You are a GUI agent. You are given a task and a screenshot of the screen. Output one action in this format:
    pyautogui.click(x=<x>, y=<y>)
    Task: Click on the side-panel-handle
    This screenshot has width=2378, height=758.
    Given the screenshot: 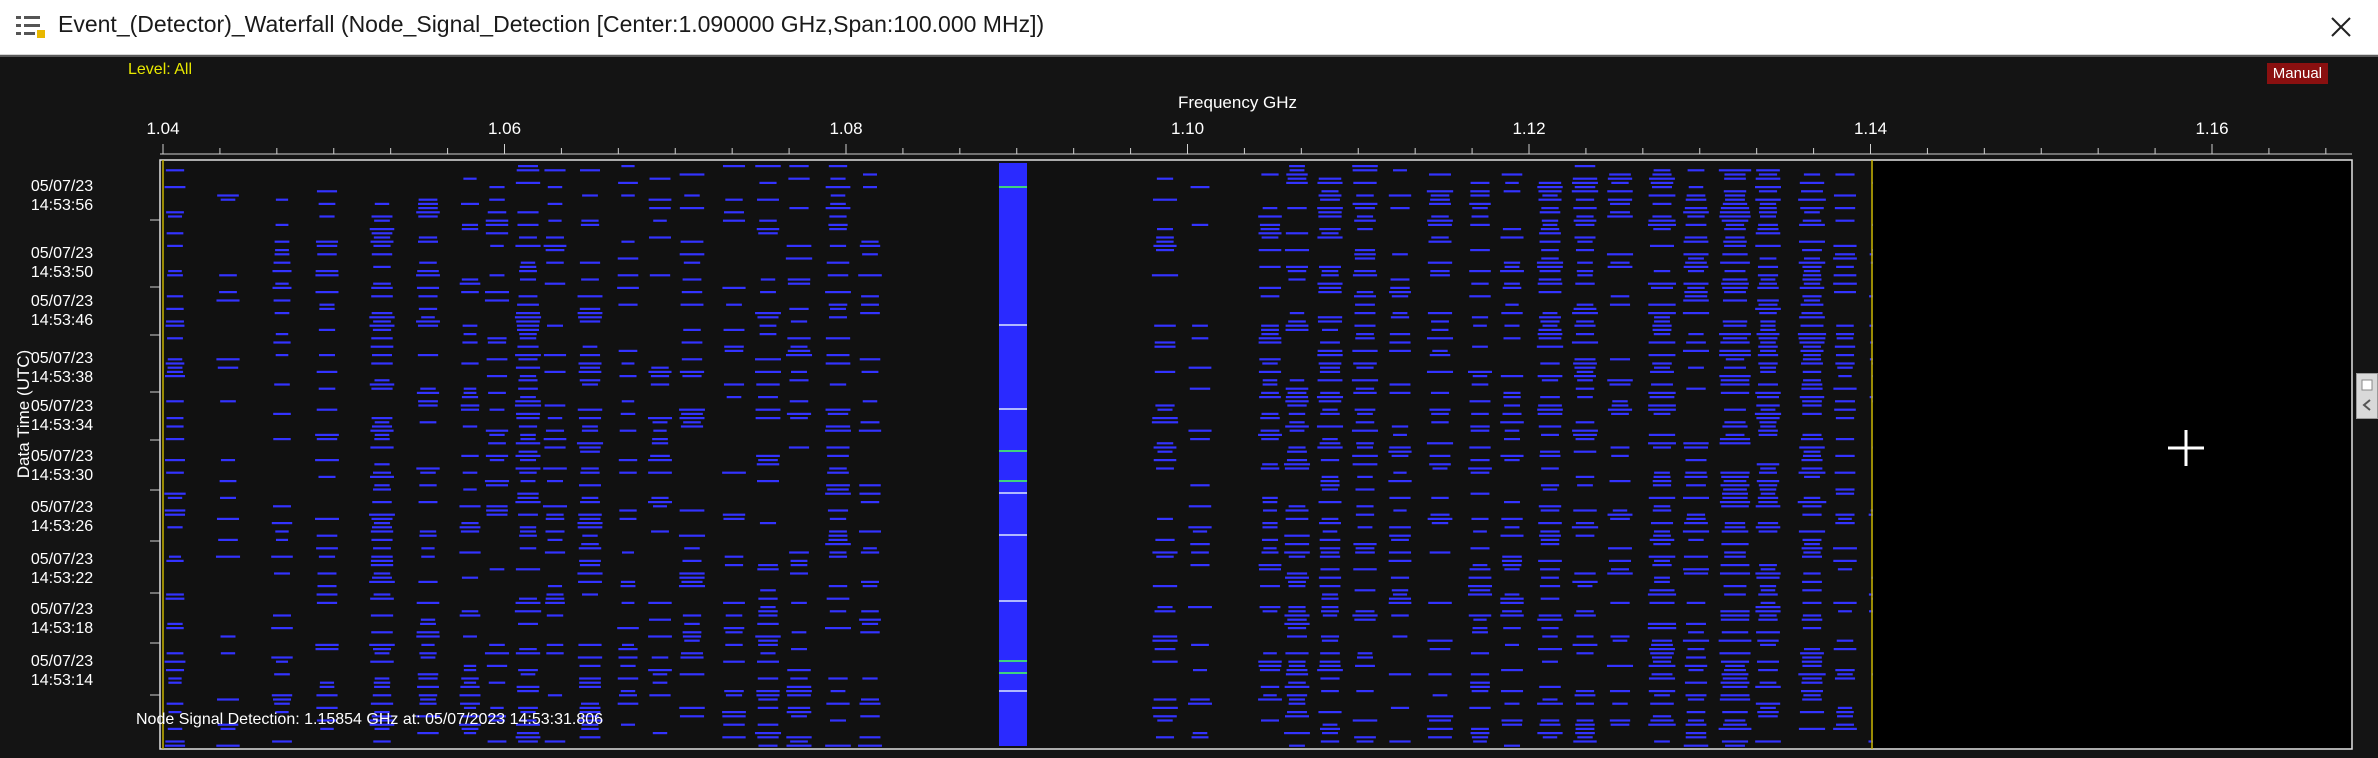 What is the action you would take?
    pyautogui.click(x=2367, y=396)
    